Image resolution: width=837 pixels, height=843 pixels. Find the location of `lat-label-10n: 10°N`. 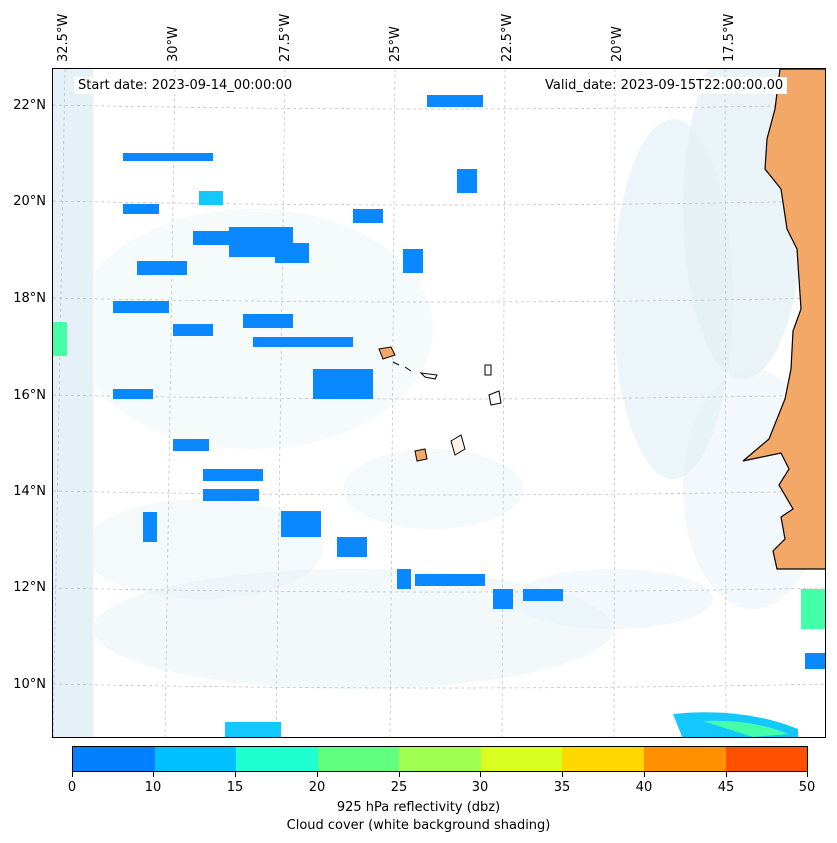

lat-label-10n: 10°N is located at coordinates (29, 684).